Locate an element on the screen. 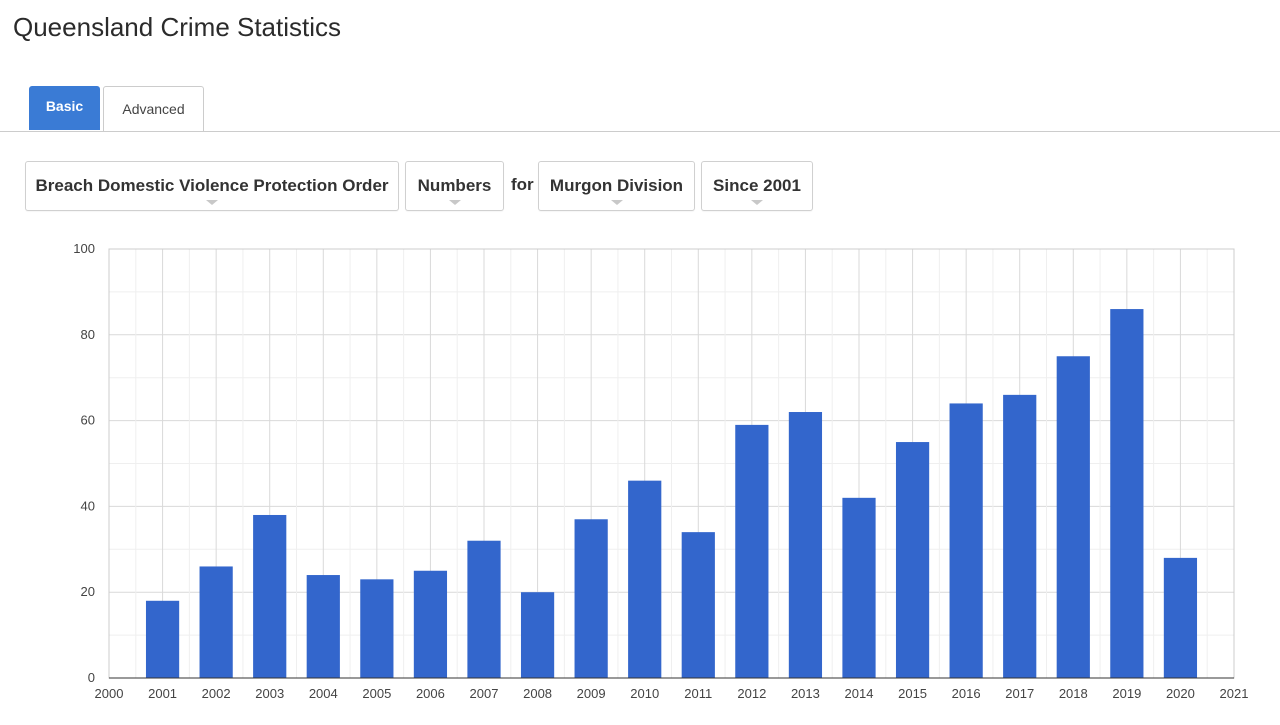 This screenshot has width=1280, height=725. period-select-value: Since 2001 is located at coordinates (757, 185).